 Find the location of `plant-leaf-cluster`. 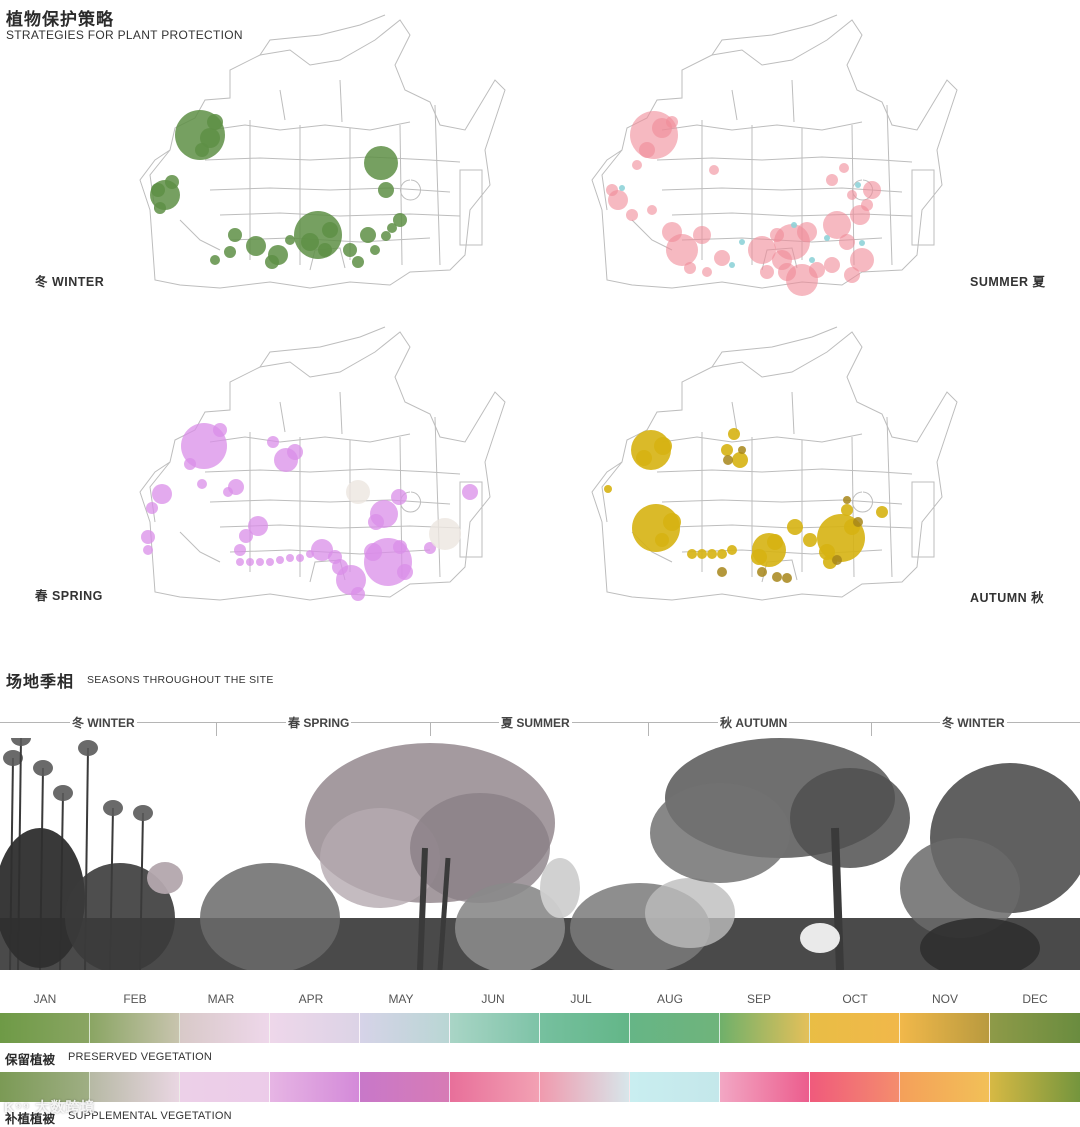

plant-leaf-cluster is located at coordinates (510, 926).